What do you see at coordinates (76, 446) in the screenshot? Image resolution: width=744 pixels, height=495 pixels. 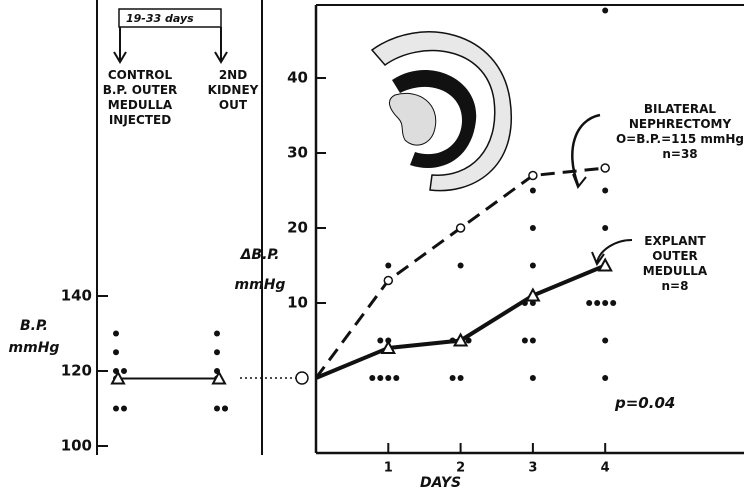 I see `y-tick-label: 100` at bounding box center [76, 446].